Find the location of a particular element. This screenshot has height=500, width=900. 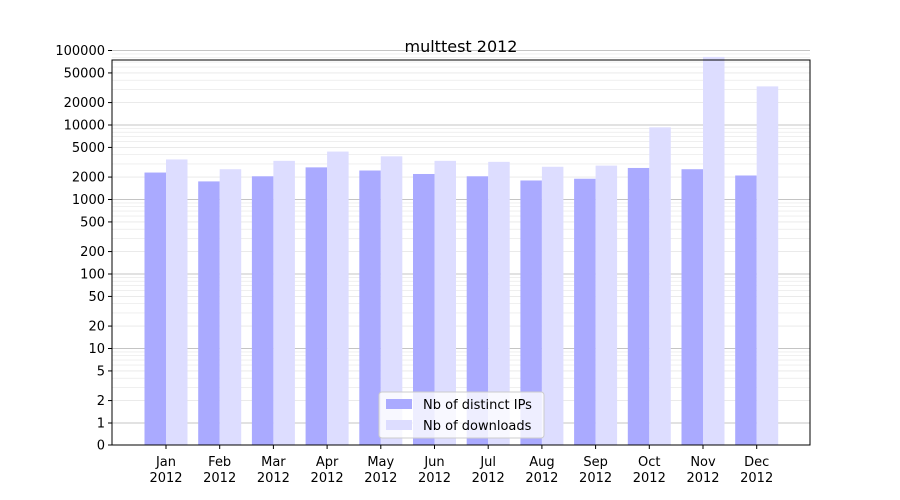

y-tick-label: 100 is located at coordinates (92, 275).